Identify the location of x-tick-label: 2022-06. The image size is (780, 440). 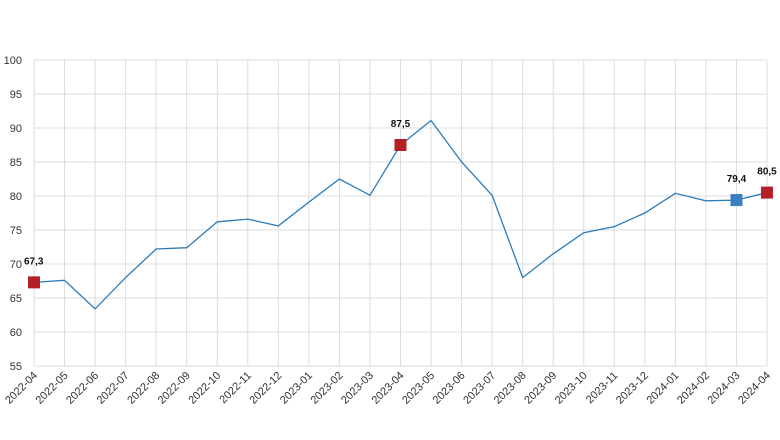
(82, 388).